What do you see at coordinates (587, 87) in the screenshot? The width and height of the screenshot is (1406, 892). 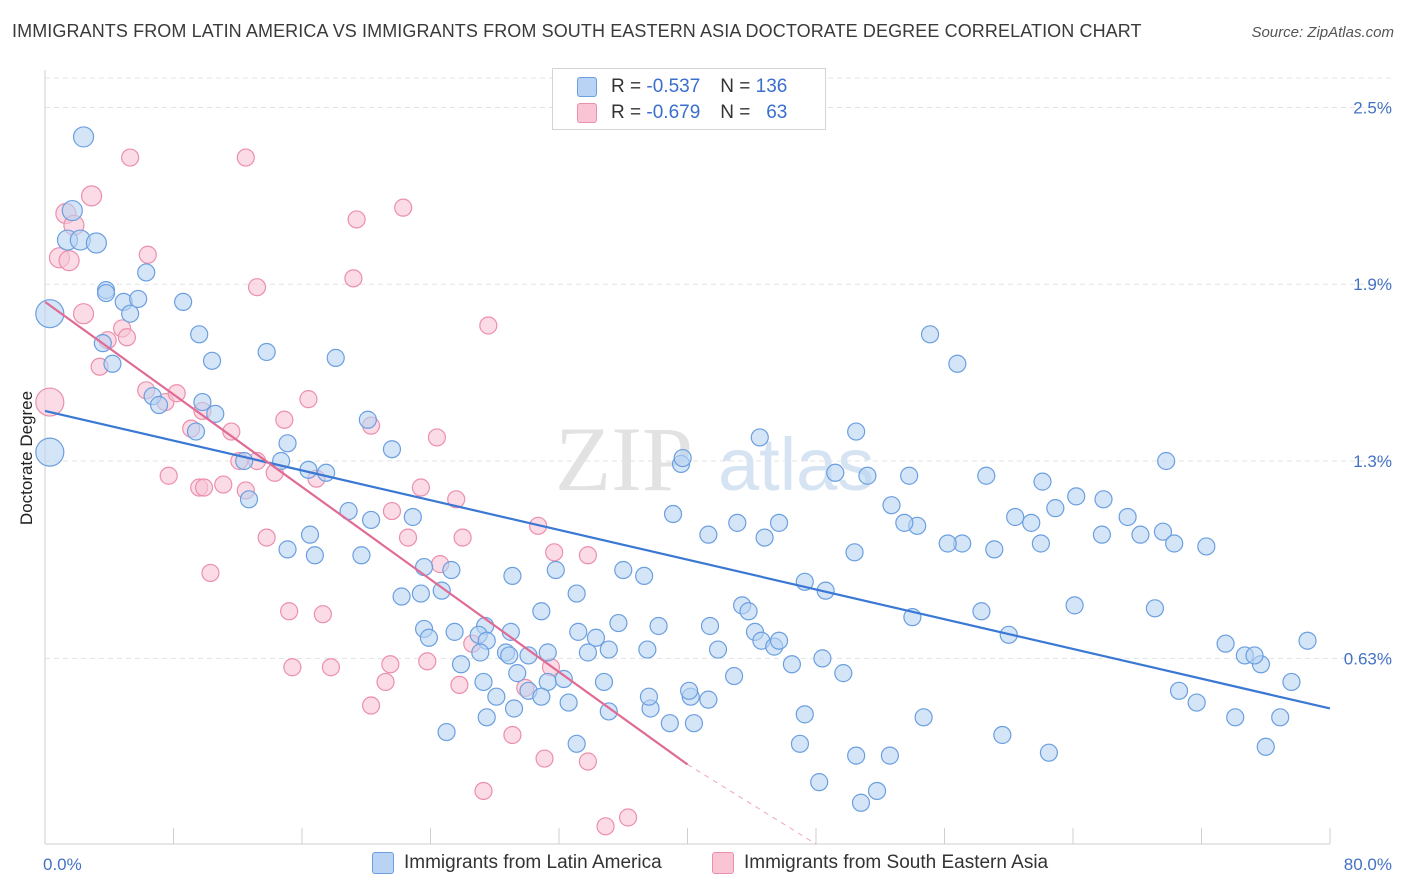 I see `legend-swatch-blue` at bounding box center [587, 87].